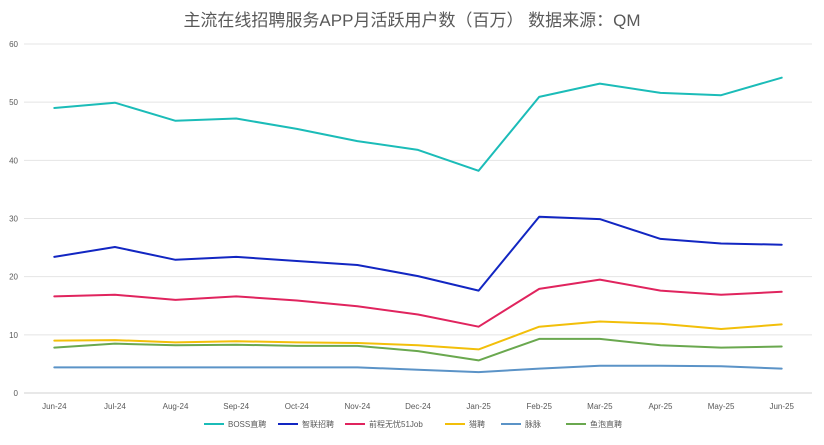 The height and width of the screenshot is (445, 824). Describe the element at coordinates (721, 406) in the screenshot. I see `x-tick-label: May-25` at that location.